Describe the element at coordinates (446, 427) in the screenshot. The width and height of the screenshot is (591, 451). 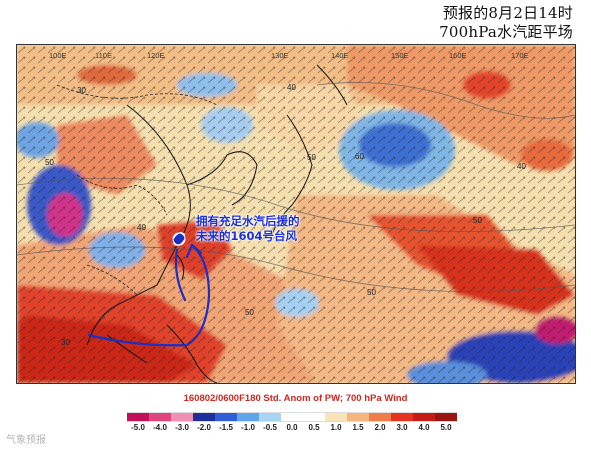
I see `colorbar-tick-label: 5.0` at that location.